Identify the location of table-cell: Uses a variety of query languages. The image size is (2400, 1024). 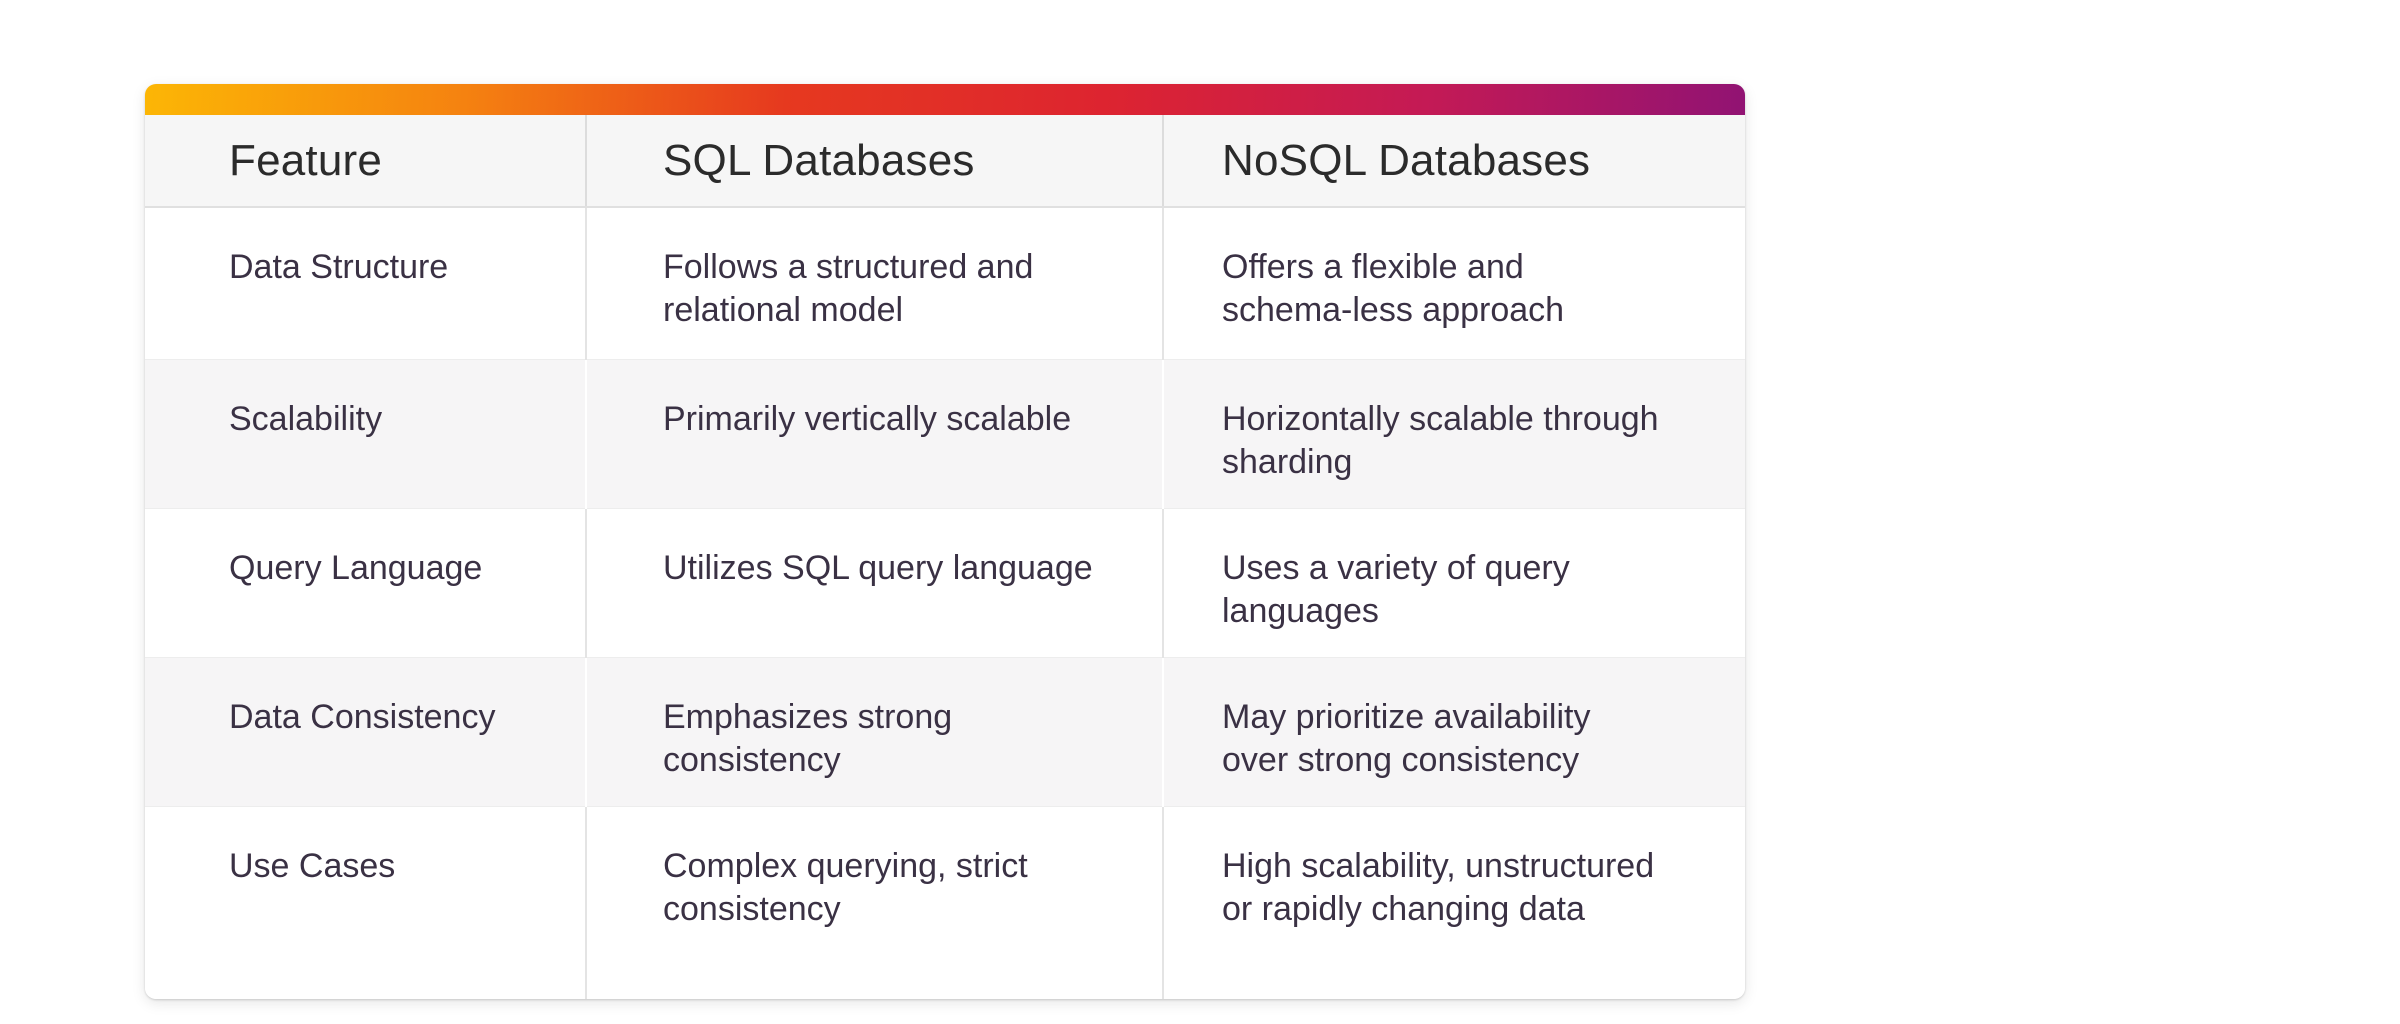
(1453, 582).